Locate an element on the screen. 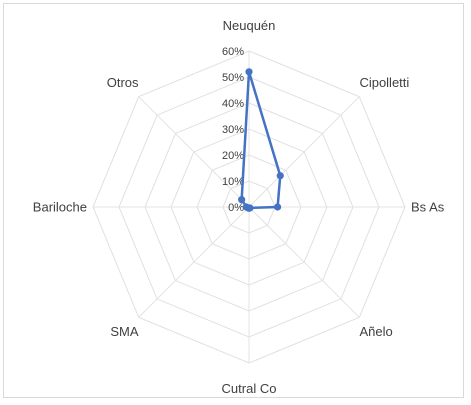 The image size is (471, 405). tick-labels: 0% 10% 20% 30% 40% 50% 60% is located at coordinates (233, 130).